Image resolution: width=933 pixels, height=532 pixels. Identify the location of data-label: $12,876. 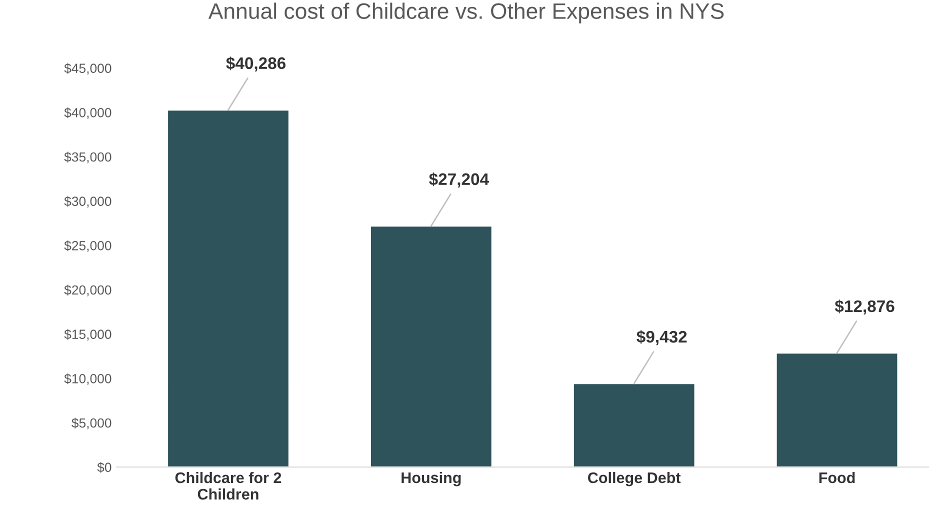
(864, 307).